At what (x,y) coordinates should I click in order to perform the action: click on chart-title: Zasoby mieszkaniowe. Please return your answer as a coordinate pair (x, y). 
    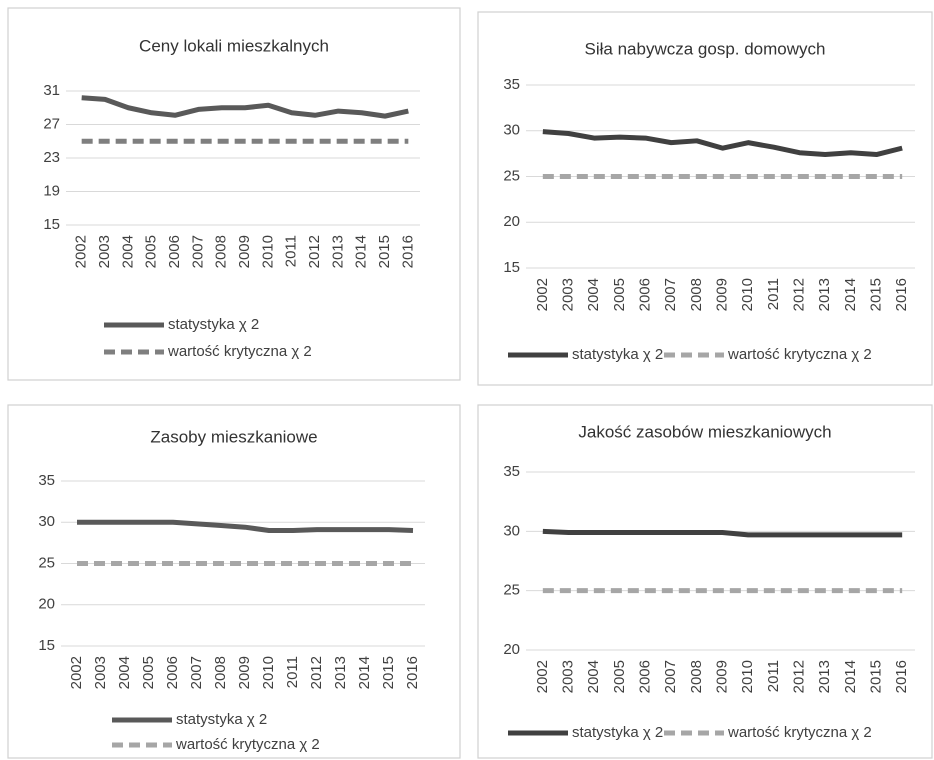
    Looking at the image, I should click on (233, 436).